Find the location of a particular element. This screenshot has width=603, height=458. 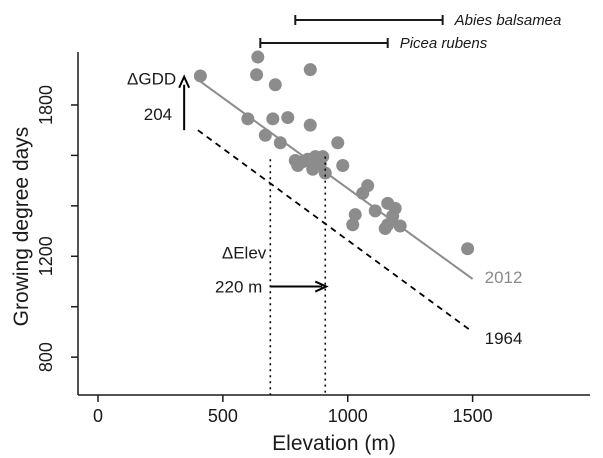

species-ranges: Abies balsamea Picea rubens is located at coordinates (410, 32).